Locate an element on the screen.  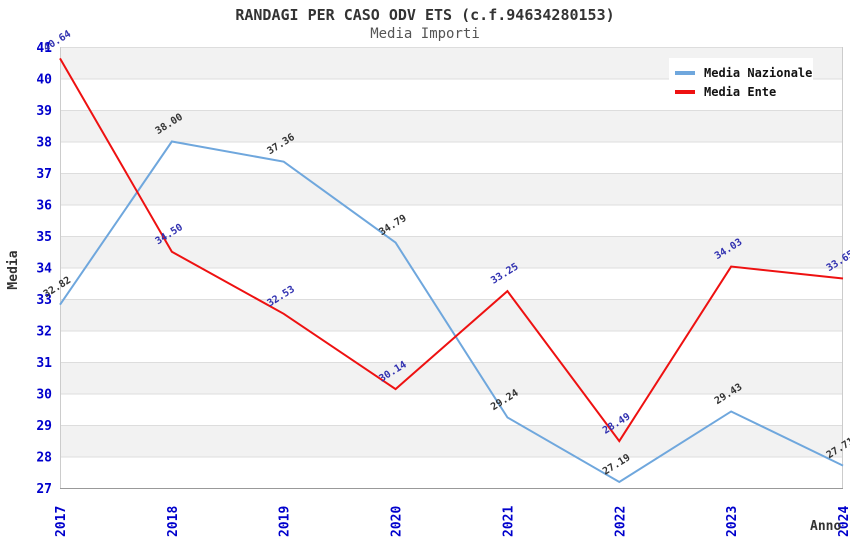
legend-label-nazionale: Media Nazionale is located at coordinates (758, 72).